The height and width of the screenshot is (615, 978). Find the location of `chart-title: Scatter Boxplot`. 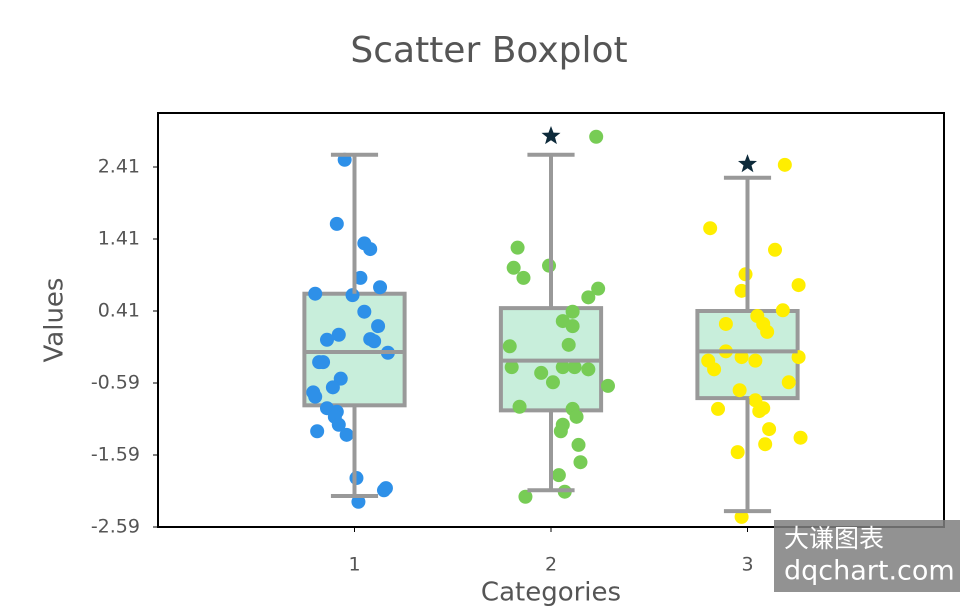

chart-title: Scatter Boxplot is located at coordinates (488, 50).